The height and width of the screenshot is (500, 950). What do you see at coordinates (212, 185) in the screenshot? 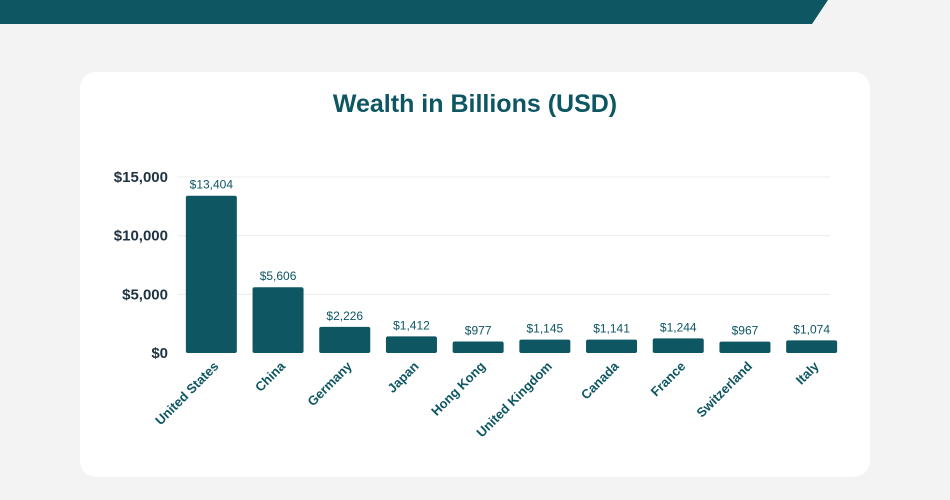
I see `data-label: $13,404` at bounding box center [212, 185].